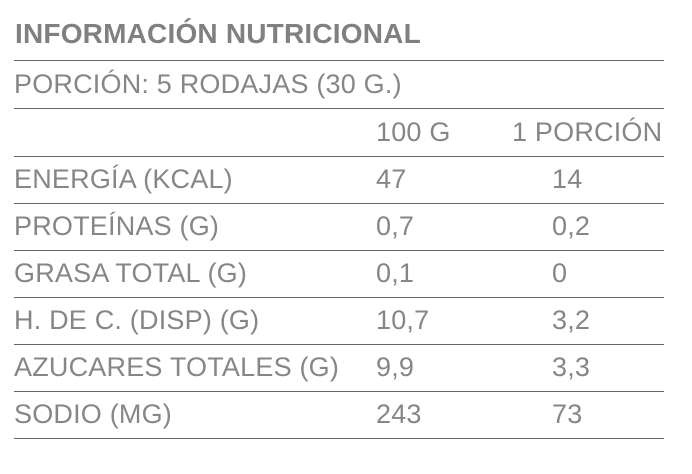 The width and height of the screenshot is (692, 474). What do you see at coordinates (588, 415) in the screenshot?
I see `row-value-porcion: 73` at bounding box center [588, 415].